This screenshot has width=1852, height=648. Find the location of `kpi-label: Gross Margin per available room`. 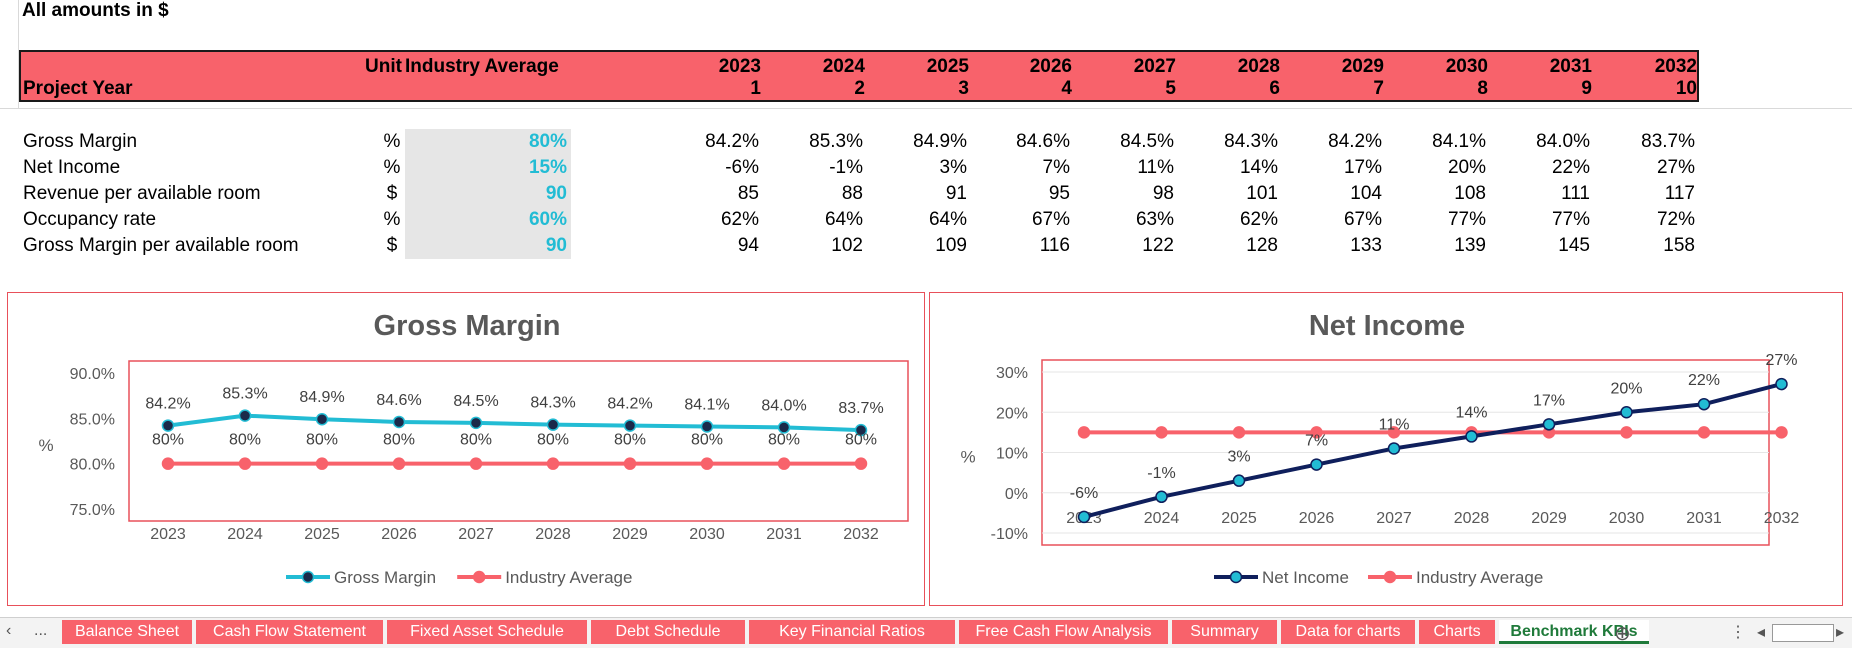

kpi-label: Gross Margin per available room is located at coordinates (161, 245).